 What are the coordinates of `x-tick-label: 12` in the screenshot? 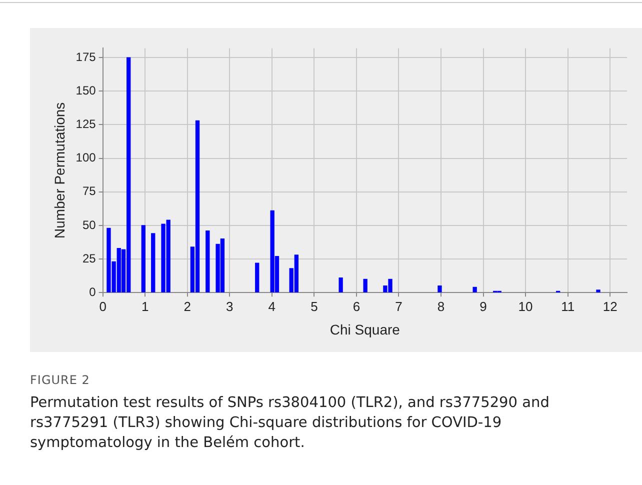 It's located at (610, 306).